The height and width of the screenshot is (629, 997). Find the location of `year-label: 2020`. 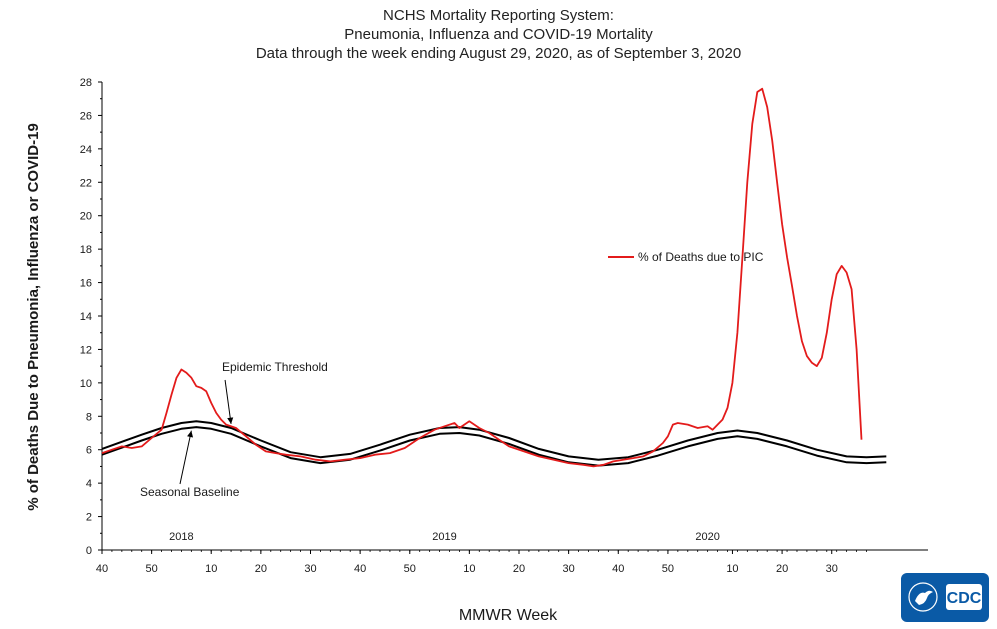

year-label: 2020 is located at coordinates (707, 537).